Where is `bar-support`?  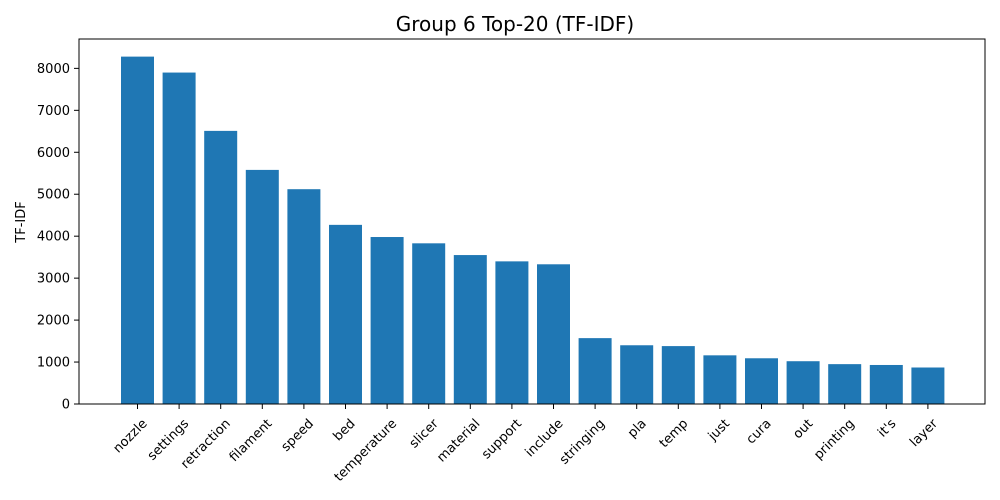 bar-support is located at coordinates (512, 332).